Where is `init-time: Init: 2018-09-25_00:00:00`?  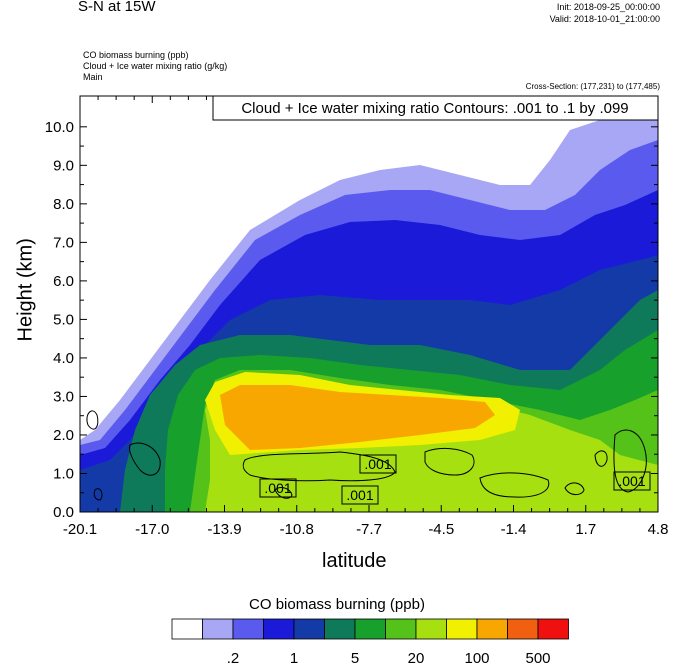
init-time: Init: 2018-09-25_00:00:00 is located at coordinates (608, 7).